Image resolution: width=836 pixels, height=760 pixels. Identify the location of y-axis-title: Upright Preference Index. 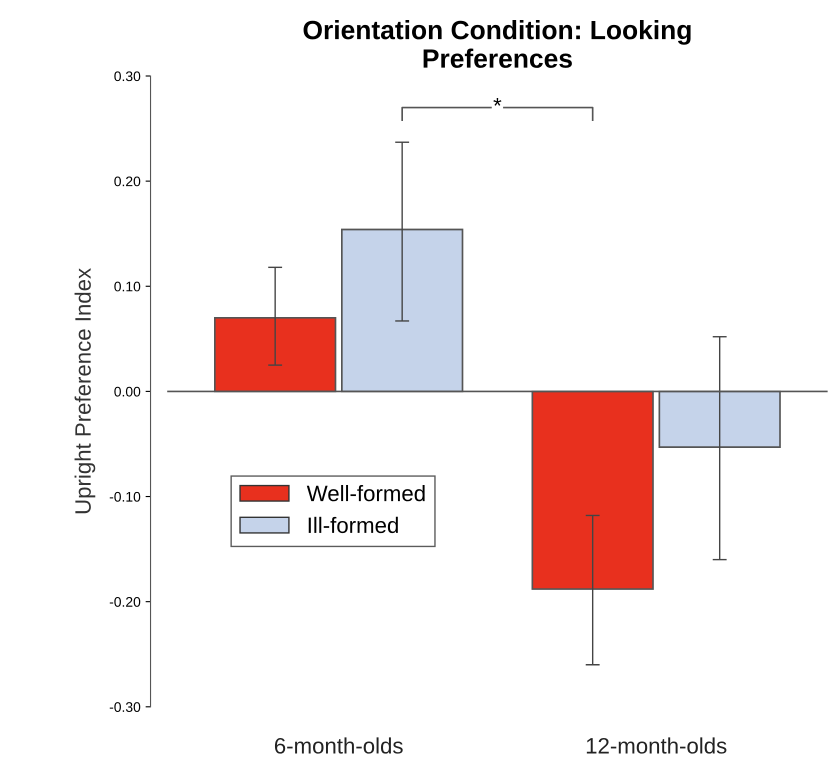
(85, 391).